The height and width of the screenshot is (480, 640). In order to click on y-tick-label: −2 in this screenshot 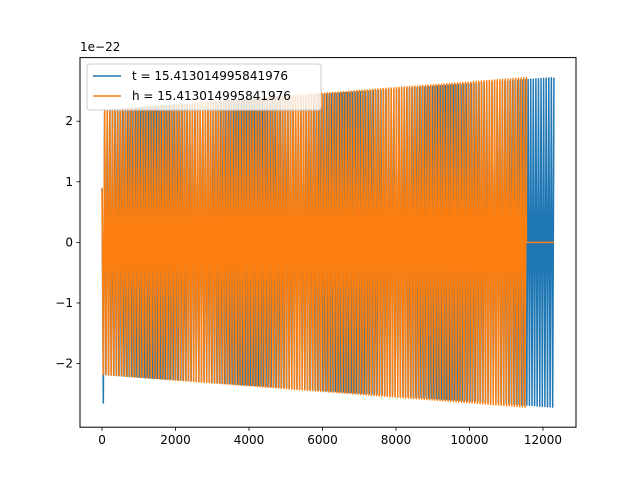, I will do `click(64, 364)`.